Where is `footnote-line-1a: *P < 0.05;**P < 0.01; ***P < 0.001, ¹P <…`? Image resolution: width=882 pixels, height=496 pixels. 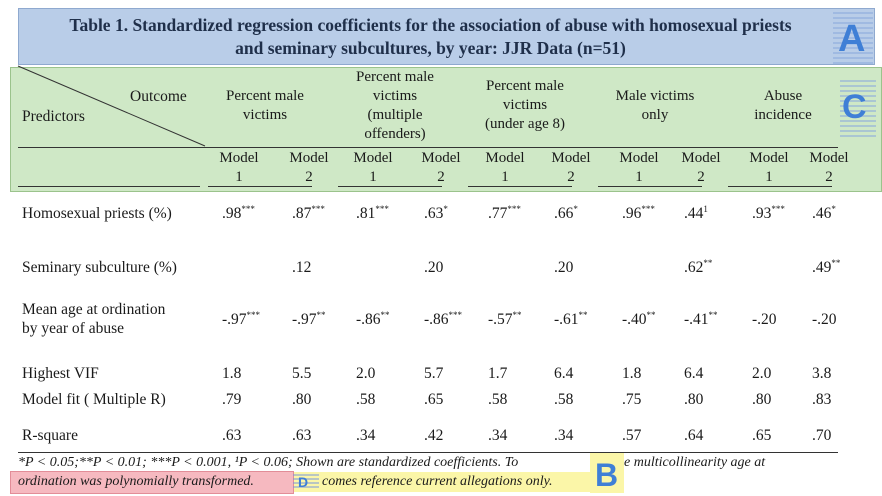 footnote-line-1a: *P < 0.05;**P < 0.01; ***P < 0.001, ¹P <… is located at coordinates (268, 462).